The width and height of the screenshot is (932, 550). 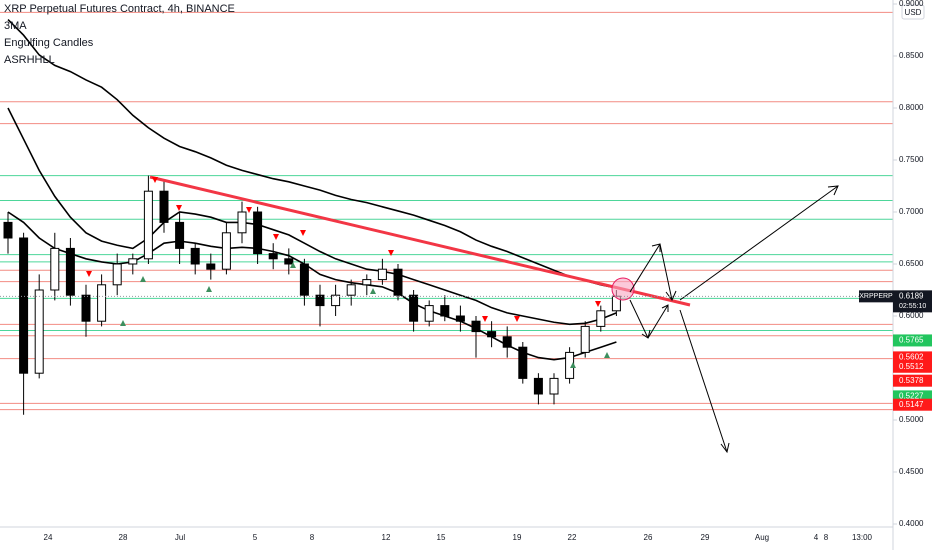 I want to click on currency: USD, so click(x=913, y=12).